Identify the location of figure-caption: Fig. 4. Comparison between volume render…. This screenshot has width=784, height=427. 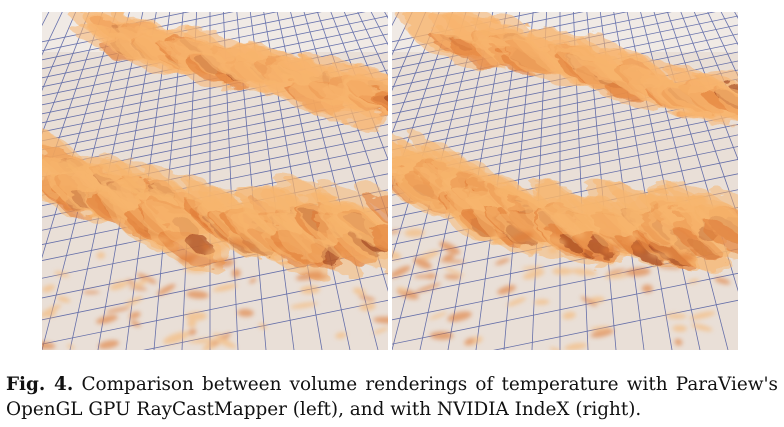
(392, 397).